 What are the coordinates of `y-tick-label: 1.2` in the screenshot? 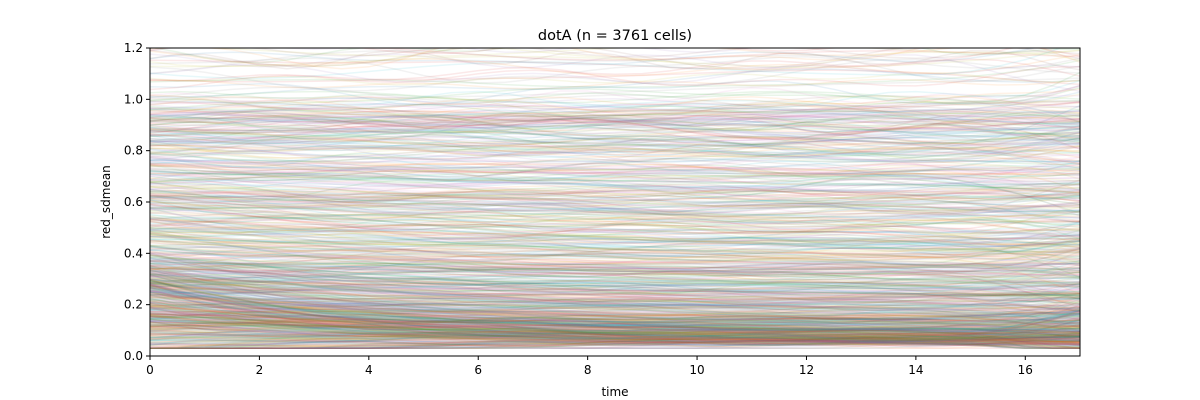 It's located at (133, 48).